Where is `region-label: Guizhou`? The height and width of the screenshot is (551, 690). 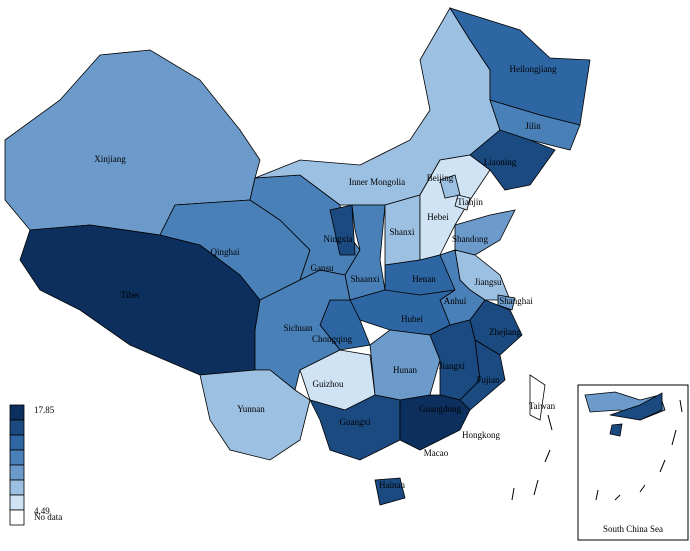 region-label: Guizhou is located at coordinates (328, 384).